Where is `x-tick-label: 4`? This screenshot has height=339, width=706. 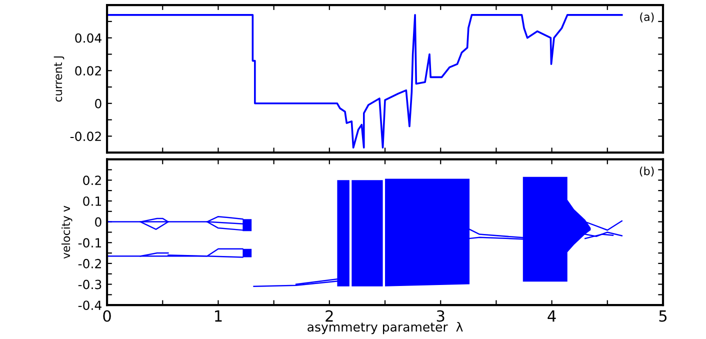 x-tick-label: 4 is located at coordinates (552, 316).